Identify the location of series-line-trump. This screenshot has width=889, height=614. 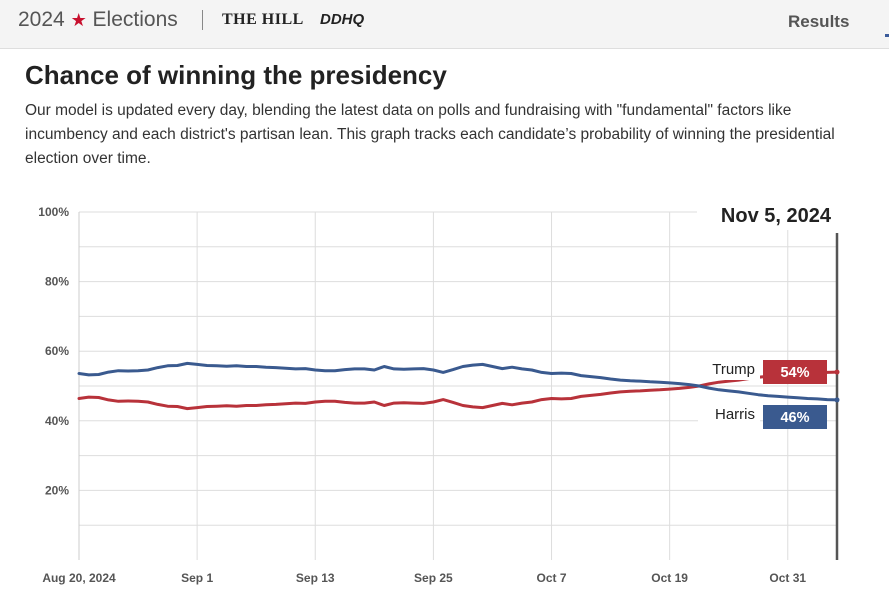
(458, 390).